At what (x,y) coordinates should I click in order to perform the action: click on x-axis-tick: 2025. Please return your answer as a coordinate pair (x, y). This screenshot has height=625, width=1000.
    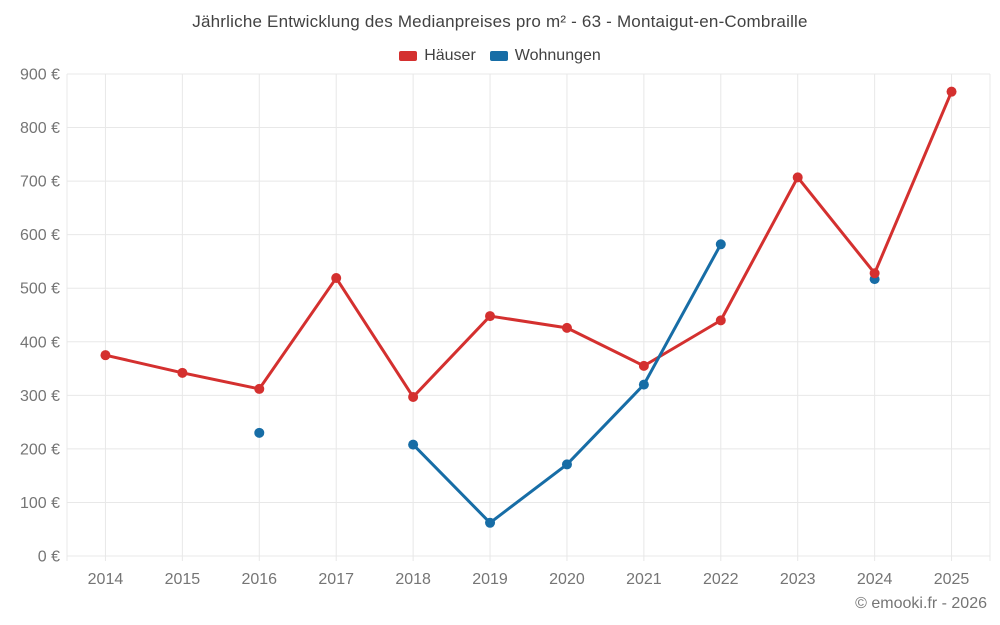
    Looking at the image, I should click on (952, 579).